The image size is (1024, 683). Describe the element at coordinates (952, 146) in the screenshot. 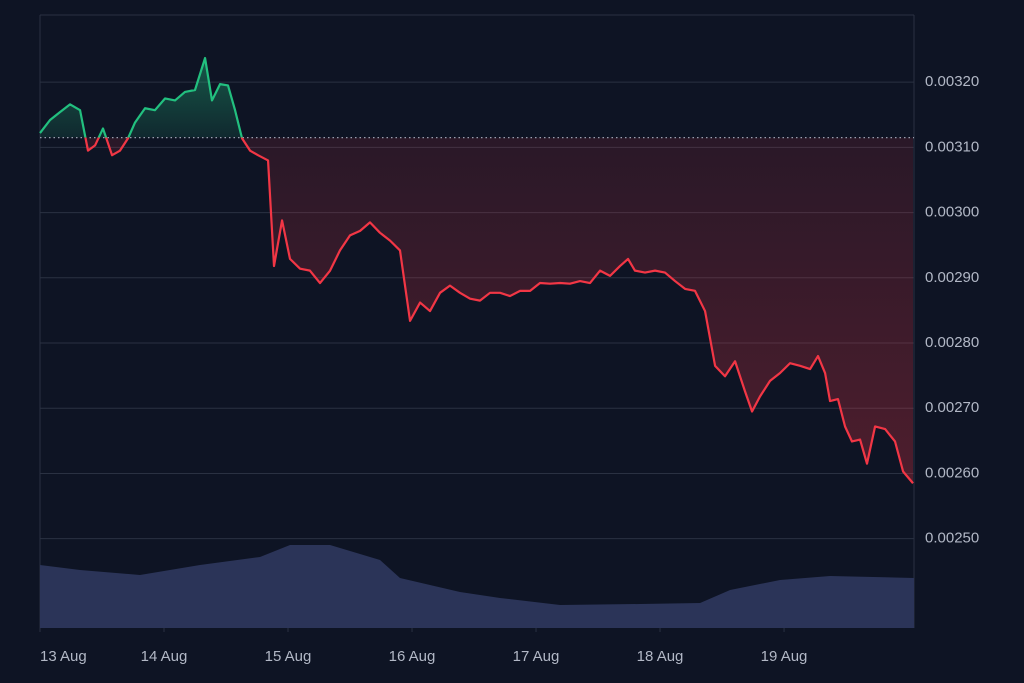

I see `y-tick-label: 0.00310` at that location.